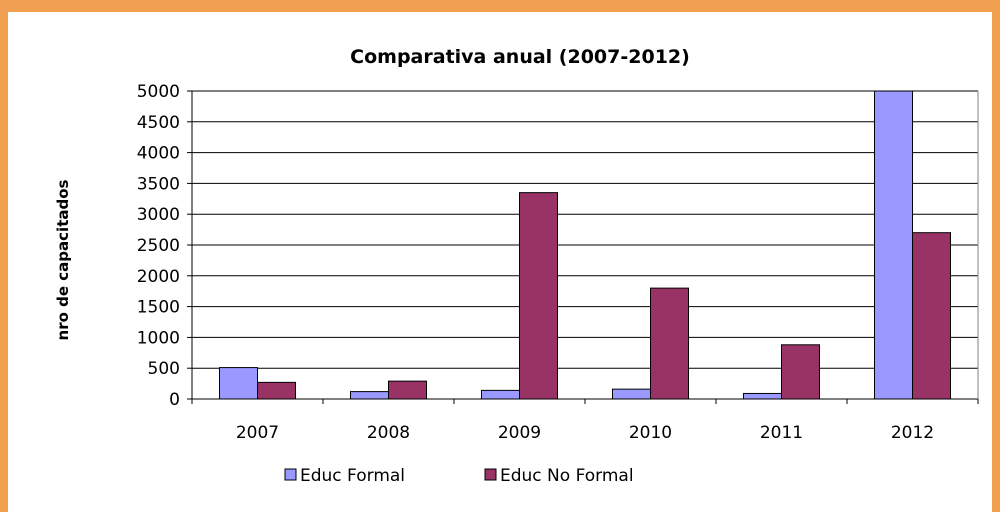  What do you see at coordinates (912, 433) in the screenshot?
I see `x-tick-label: 2012` at bounding box center [912, 433].